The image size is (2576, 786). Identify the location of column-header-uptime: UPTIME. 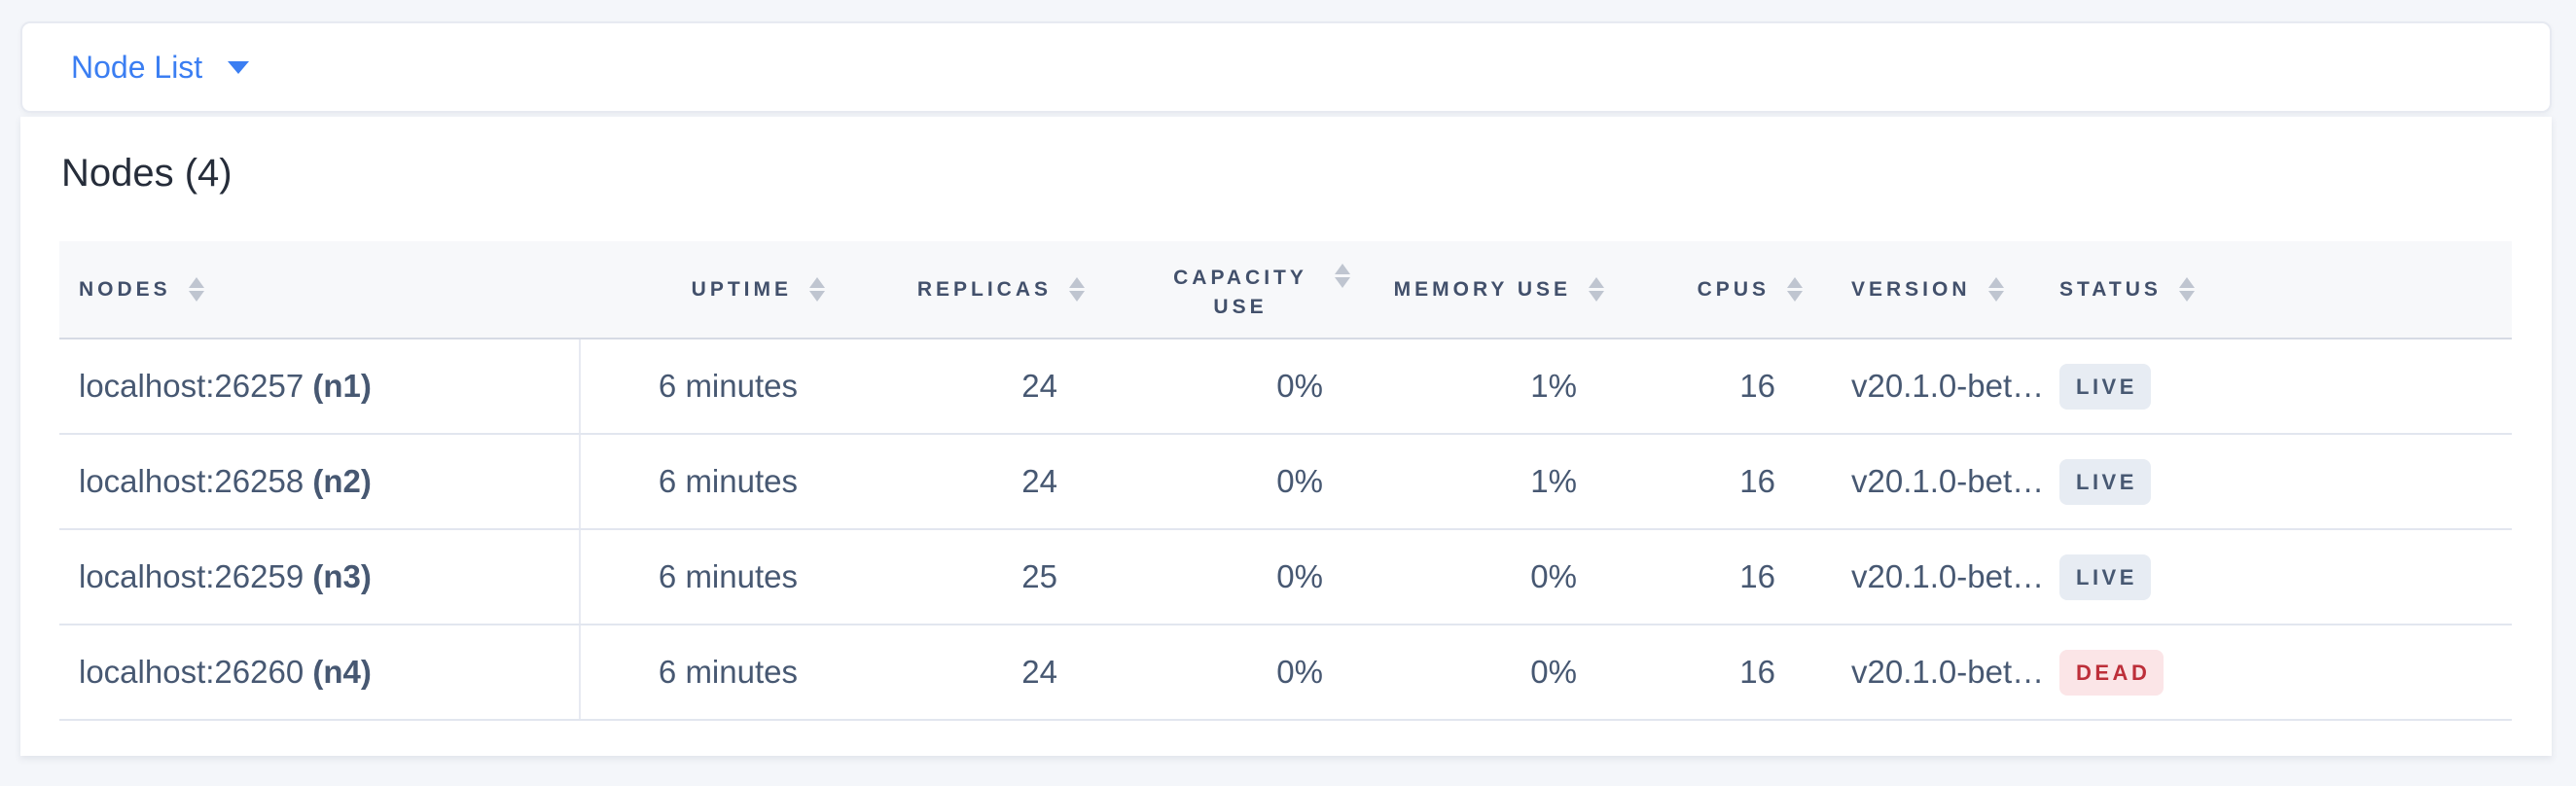
(706, 290).